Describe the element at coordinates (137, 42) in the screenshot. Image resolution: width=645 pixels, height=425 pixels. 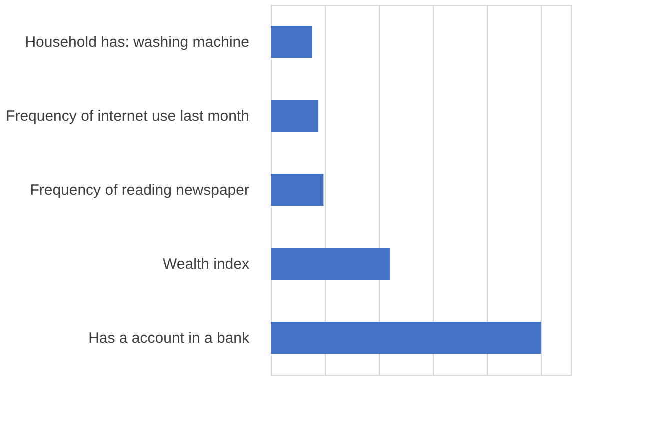
I see `y-tick-label: Household has: washing machine` at that location.